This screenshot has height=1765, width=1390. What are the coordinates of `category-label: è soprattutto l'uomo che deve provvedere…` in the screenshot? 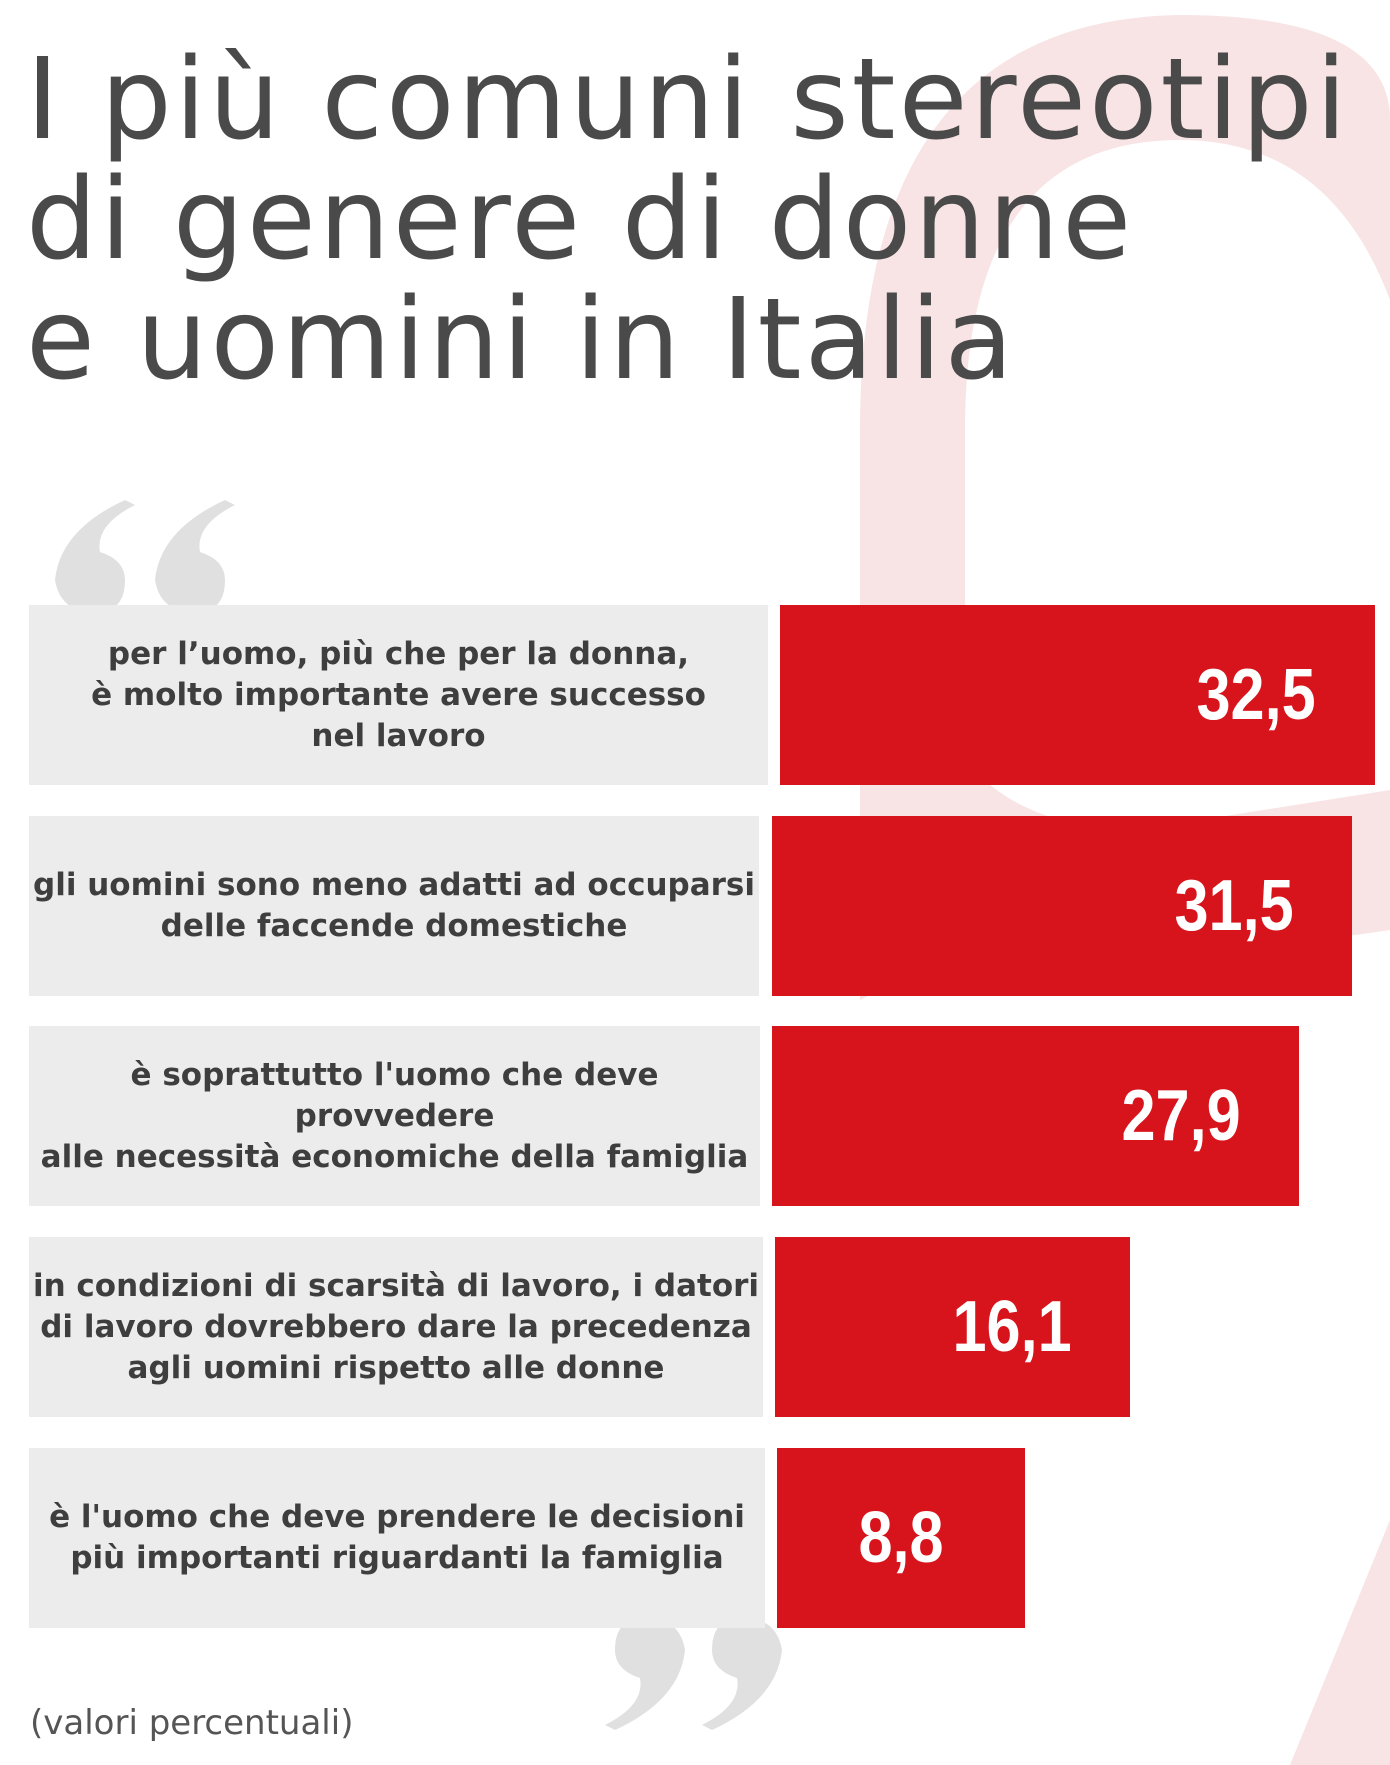 It's located at (394, 1116).